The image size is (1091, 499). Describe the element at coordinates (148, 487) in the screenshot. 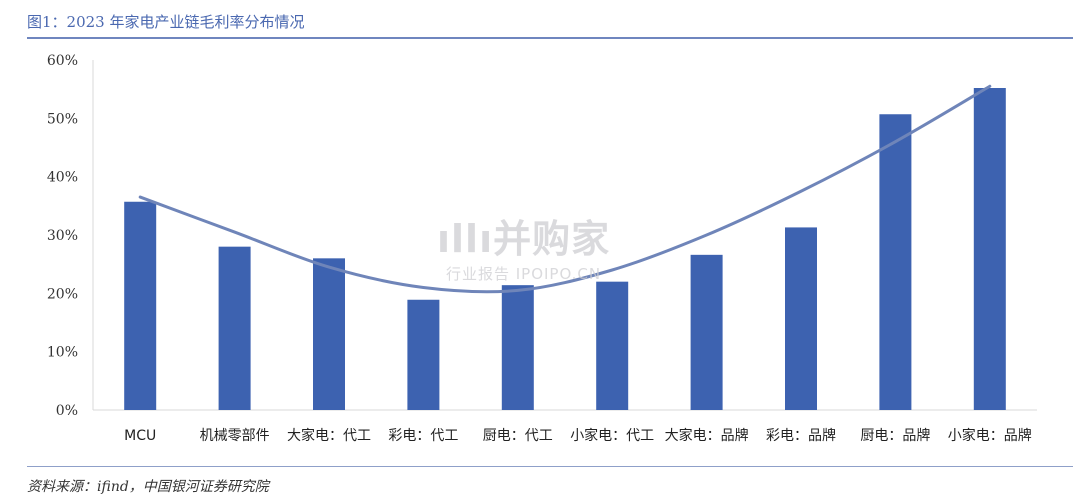

I see `source-note: 资料来源：ifind，中国银河证券研究院` at that location.